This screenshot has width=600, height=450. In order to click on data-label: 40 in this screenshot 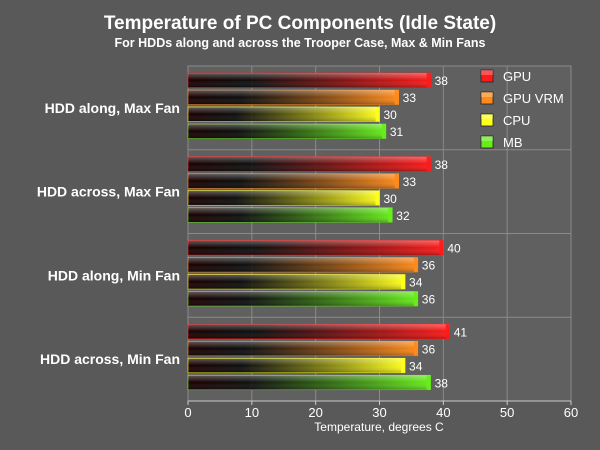, I will do `click(454, 249)`.